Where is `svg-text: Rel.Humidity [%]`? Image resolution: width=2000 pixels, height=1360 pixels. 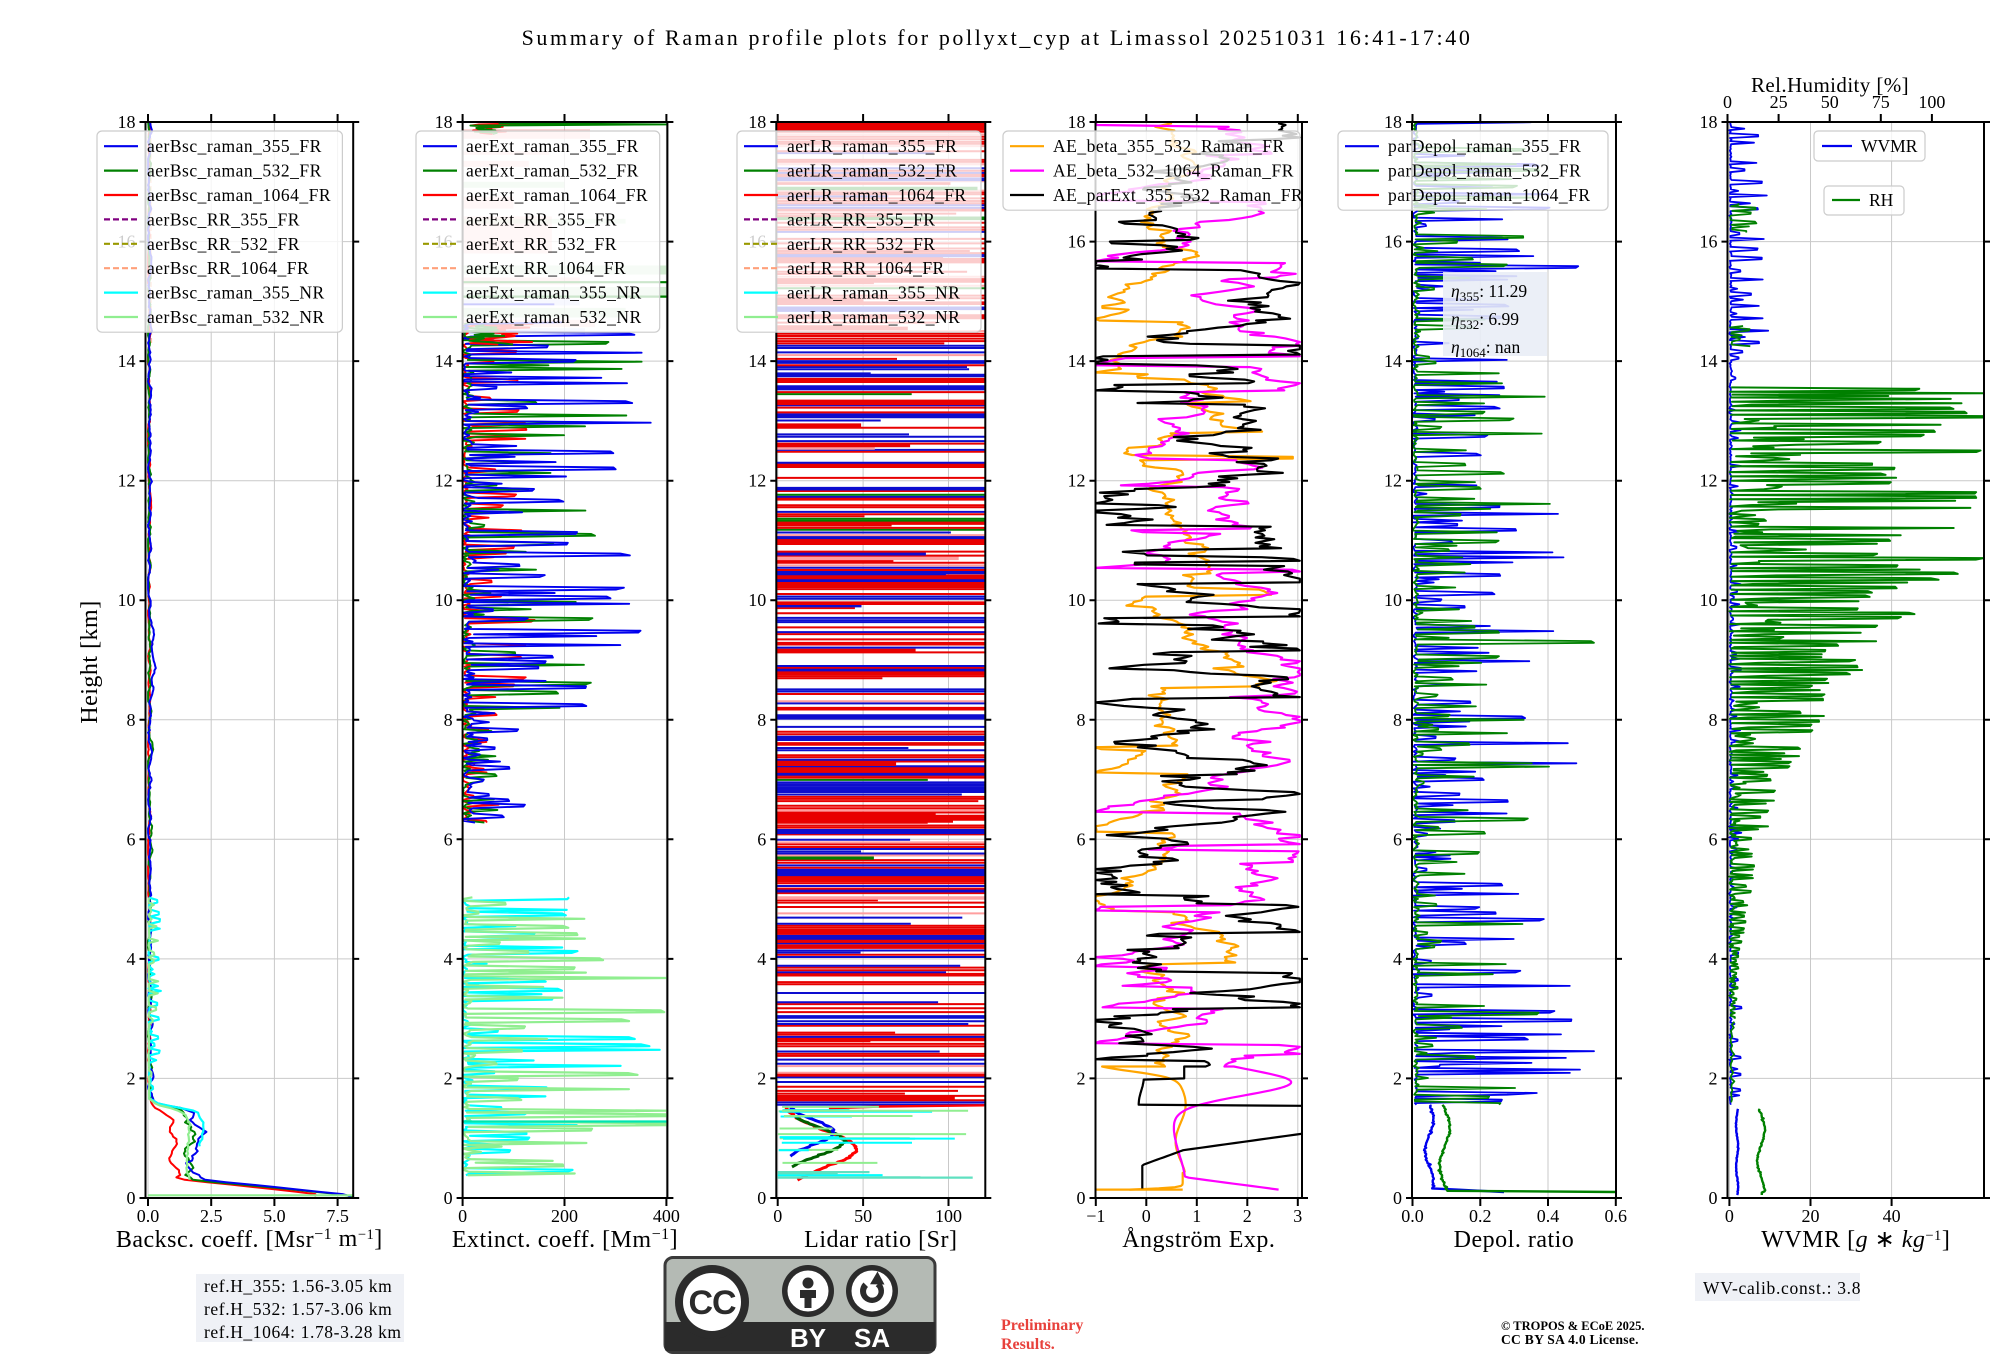 svg-text: Rel.Humidity [%] is located at coordinates (1830, 85).